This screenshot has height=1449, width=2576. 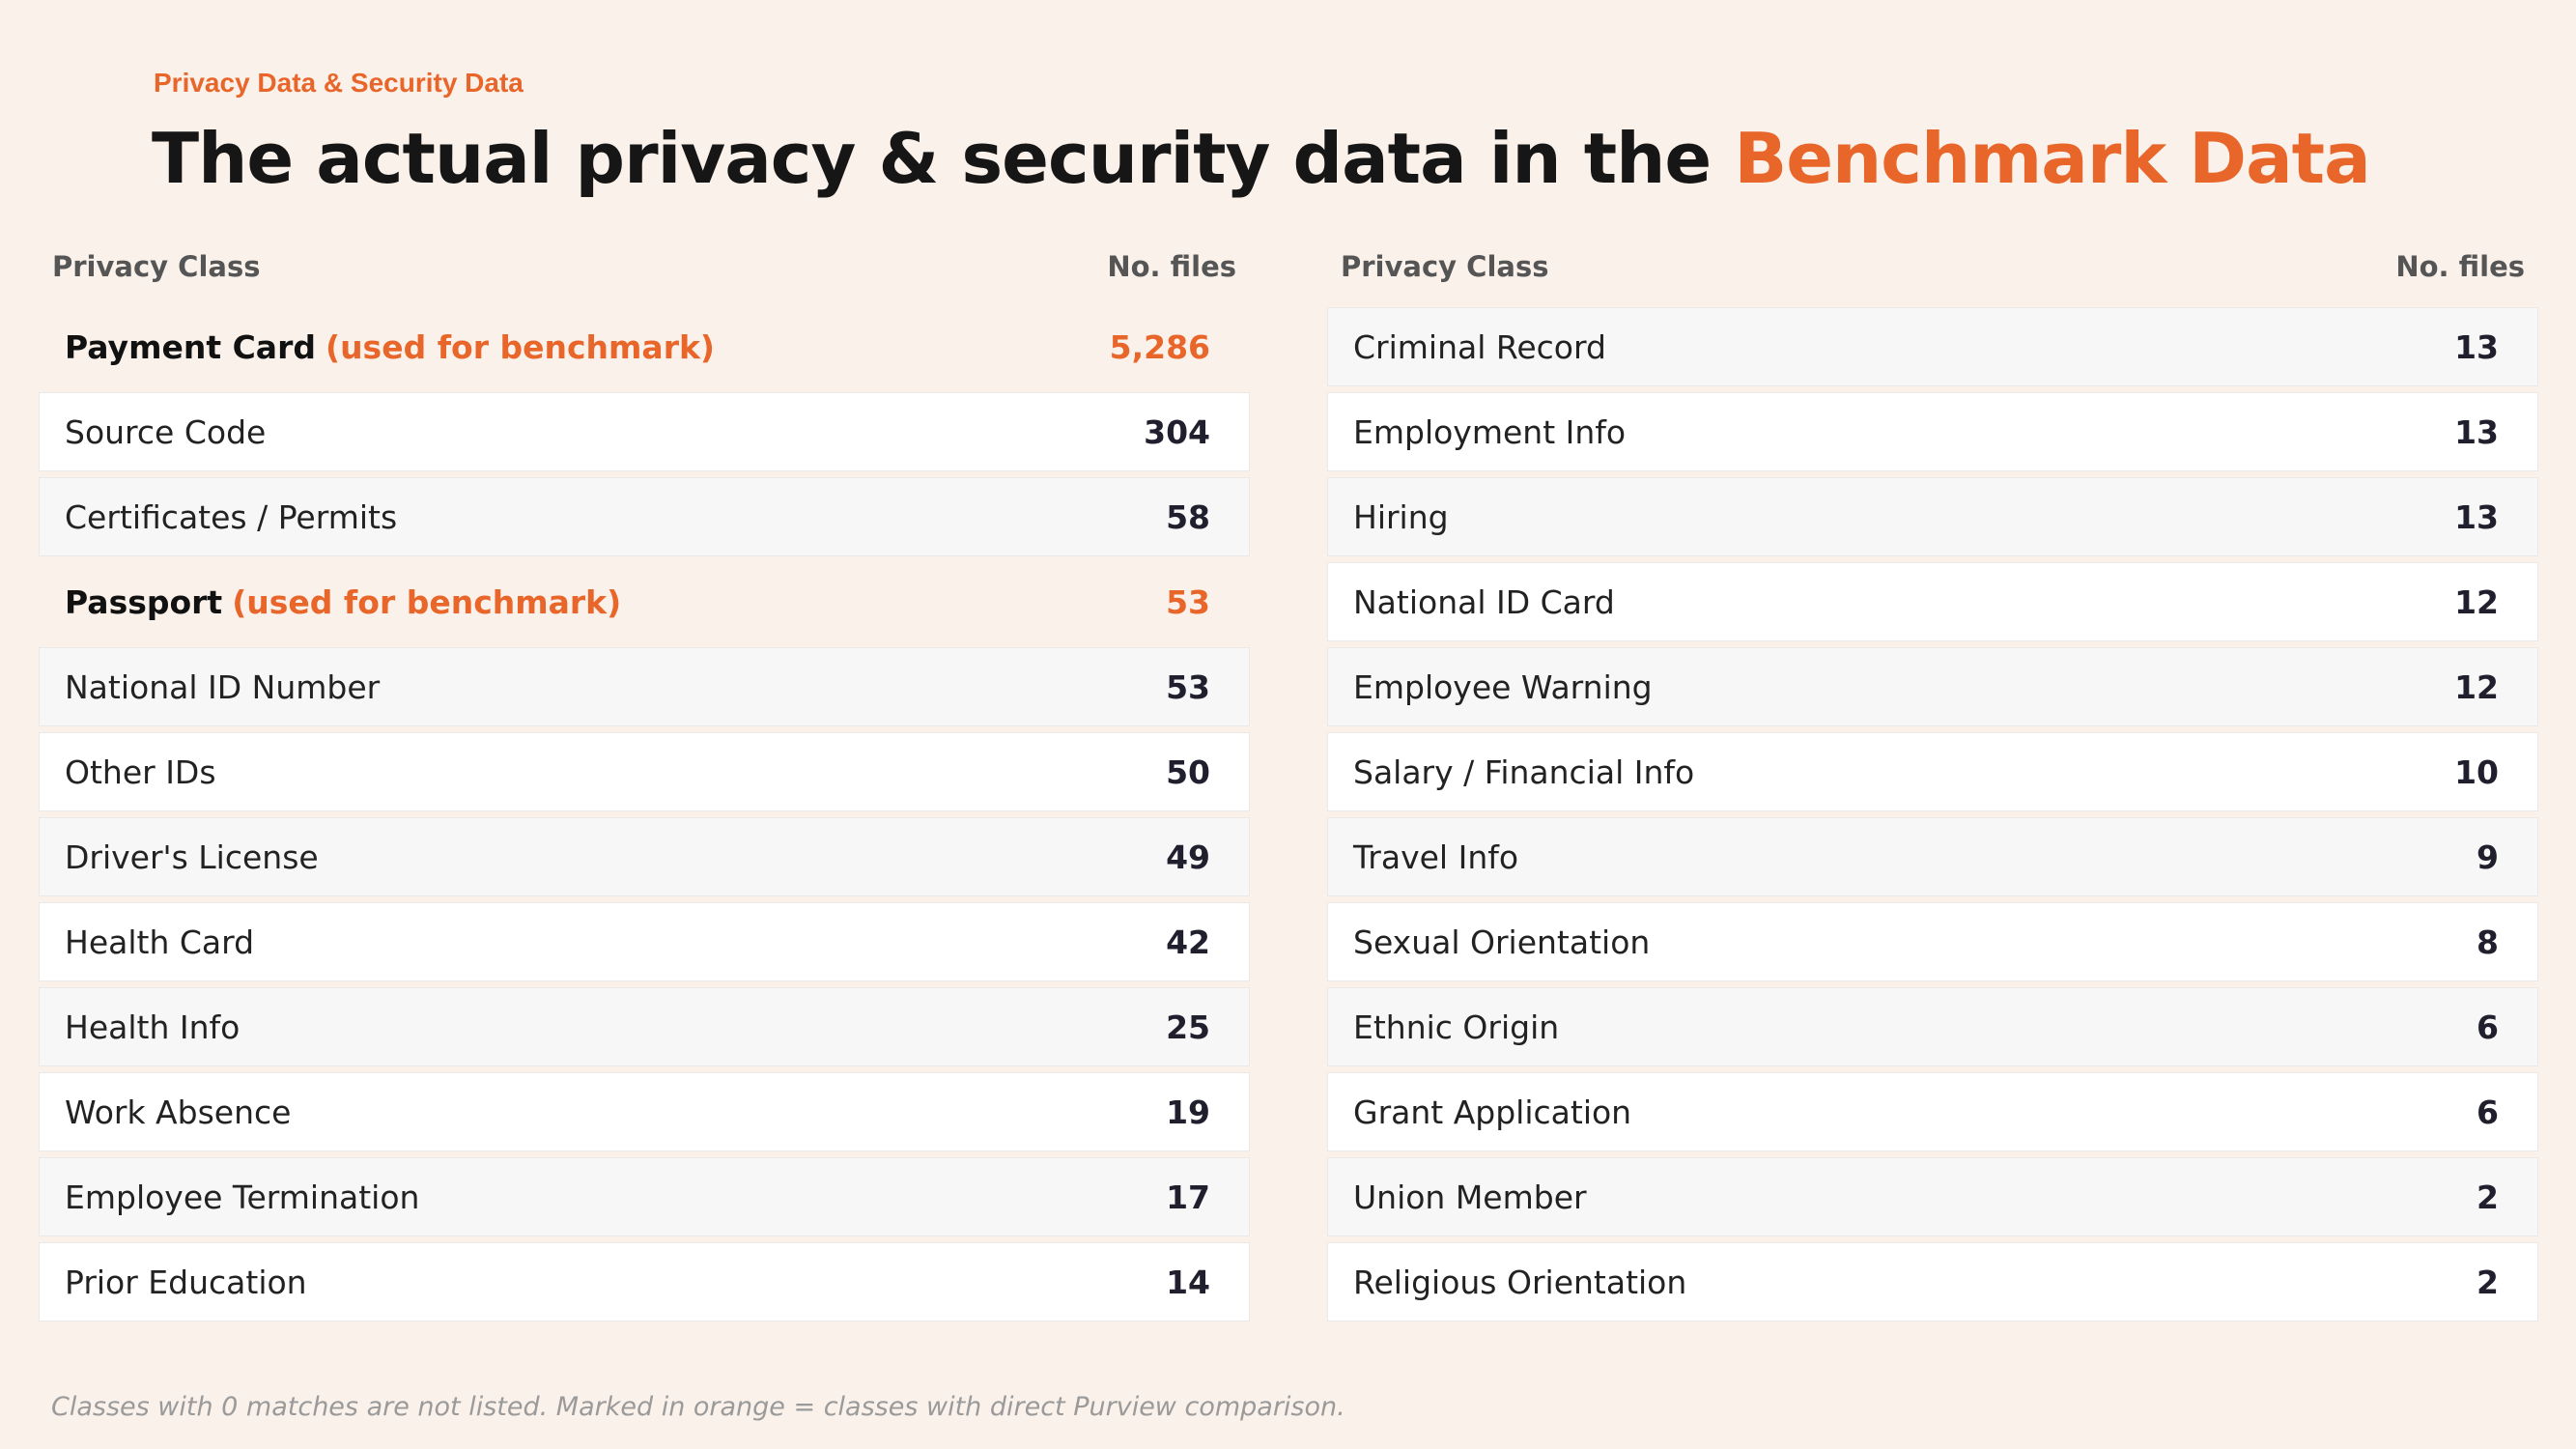 I want to click on table-row: Prior Education 14, so click(x=644, y=1281).